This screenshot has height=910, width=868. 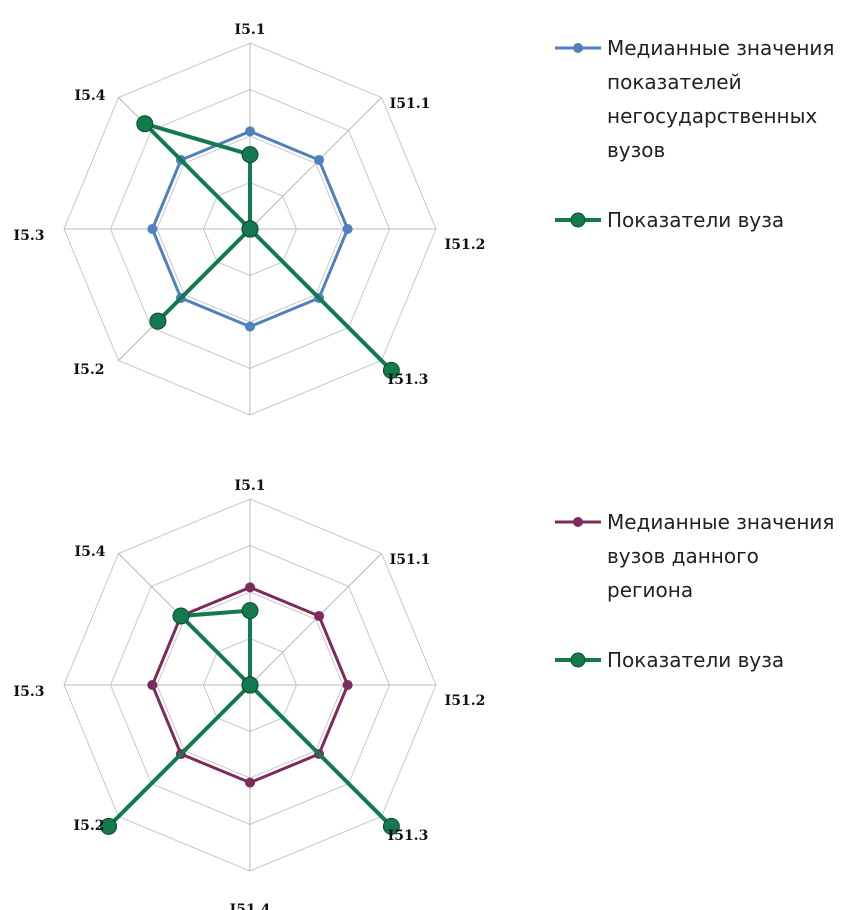 What do you see at coordinates (650, 590) in the screenshot?
I see `legend-label-line: региона` at bounding box center [650, 590].